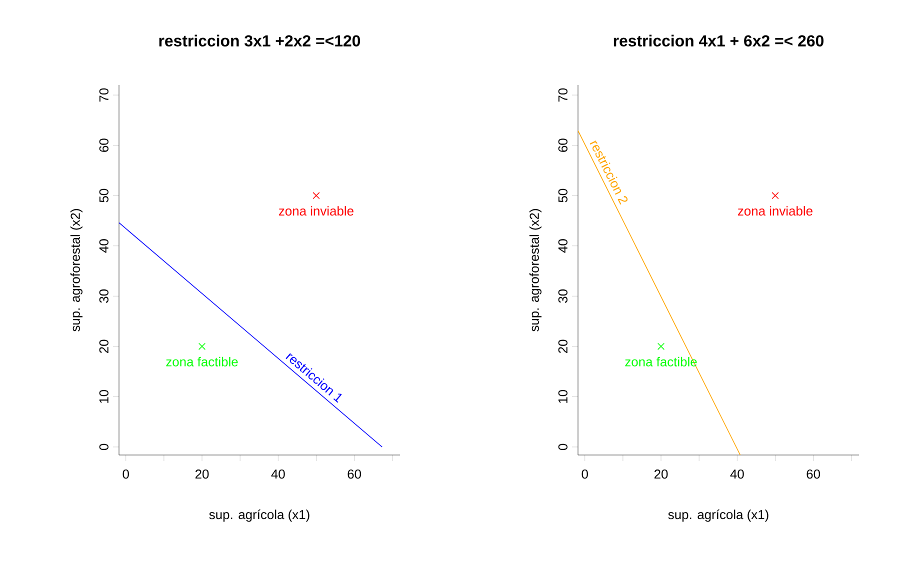 This screenshot has height=567, width=901. I want to click on chart-title: restriccion 3x1 +2x2 =<120, so click(259, 40).